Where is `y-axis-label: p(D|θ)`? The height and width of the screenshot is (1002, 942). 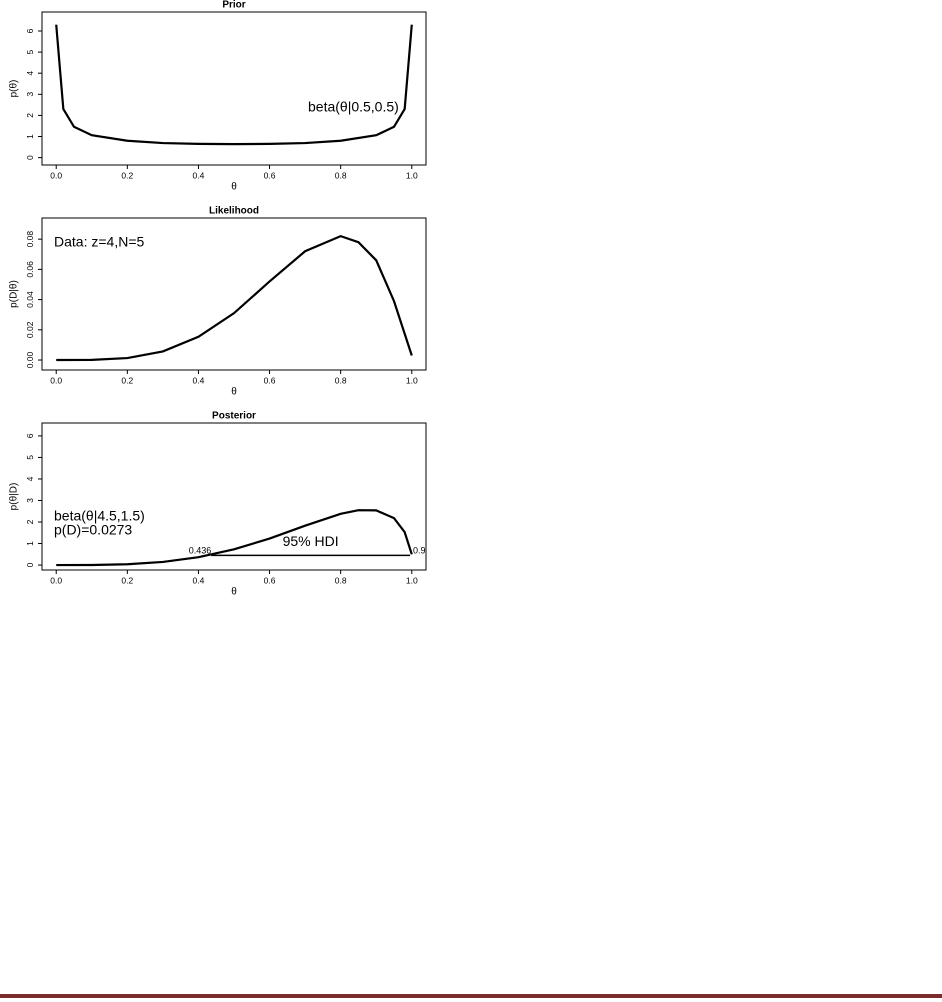 y-axis-label: p(D|θ) is located at coordinates (14, 294).